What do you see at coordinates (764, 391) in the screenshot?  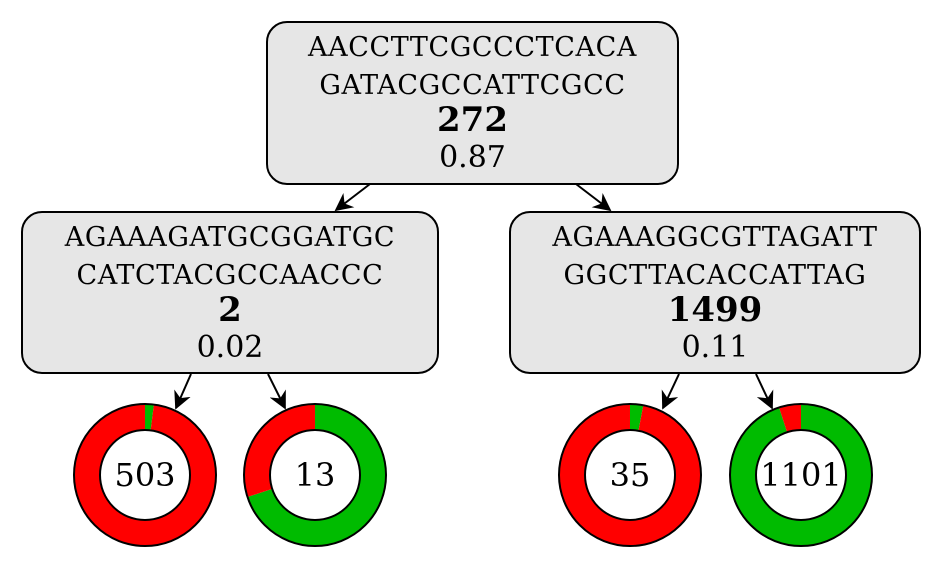 I see `edge-right-leaf4` at bounding box center [764, 391].